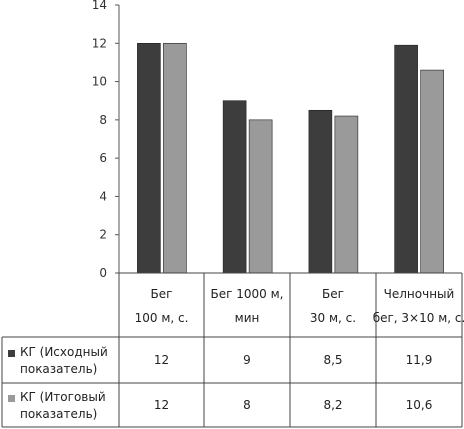  Describe the element at coordinates (103, 158) in the screenshot. I see `y-tick-label: 6` at that location.